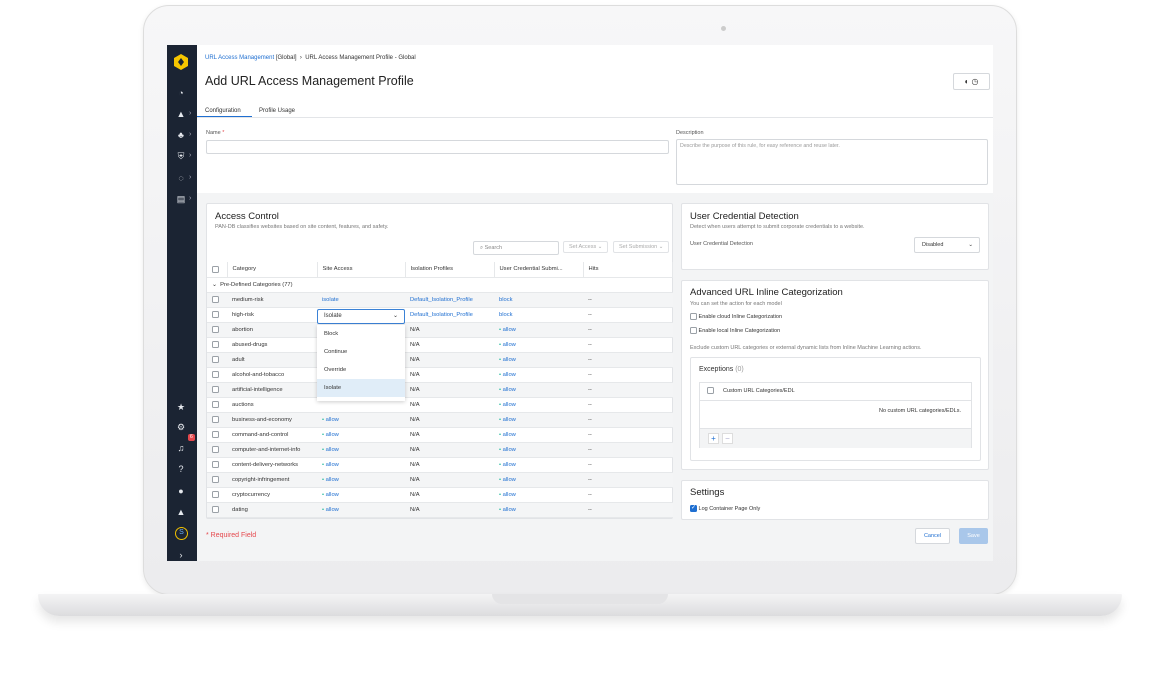  Describe the element at coordinates (641, 247) in the screenshot. I see `set-submission-dropdown: Set Submission ⌄` at that location.